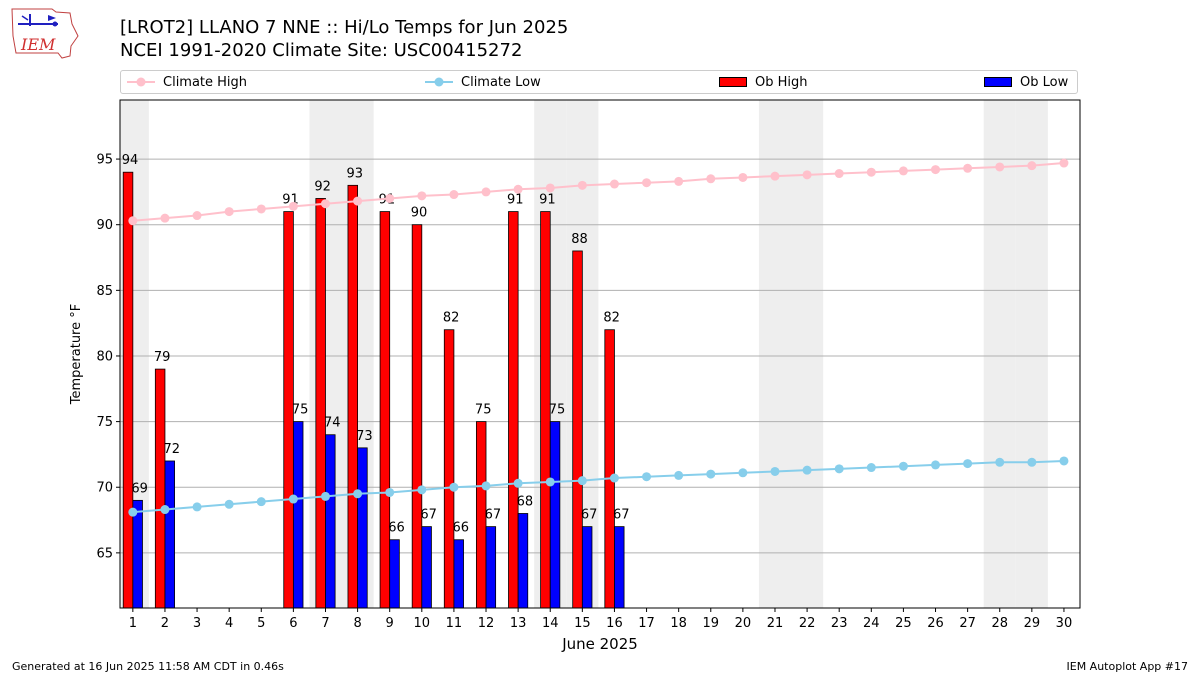  What do you see at coordinates (261, 623) in the screenshot?
I see `x-tick-label: 5` at bounding box center [261, 623].